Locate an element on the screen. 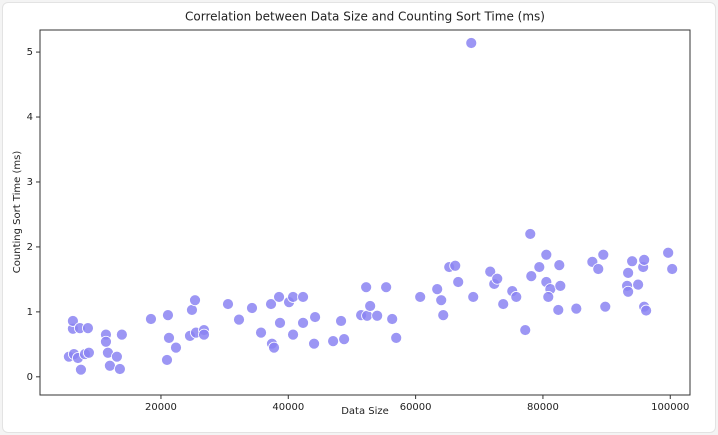 This screenshot has width=718, height=435. y-tick-label: 3 is located at coordinates (30, 182).